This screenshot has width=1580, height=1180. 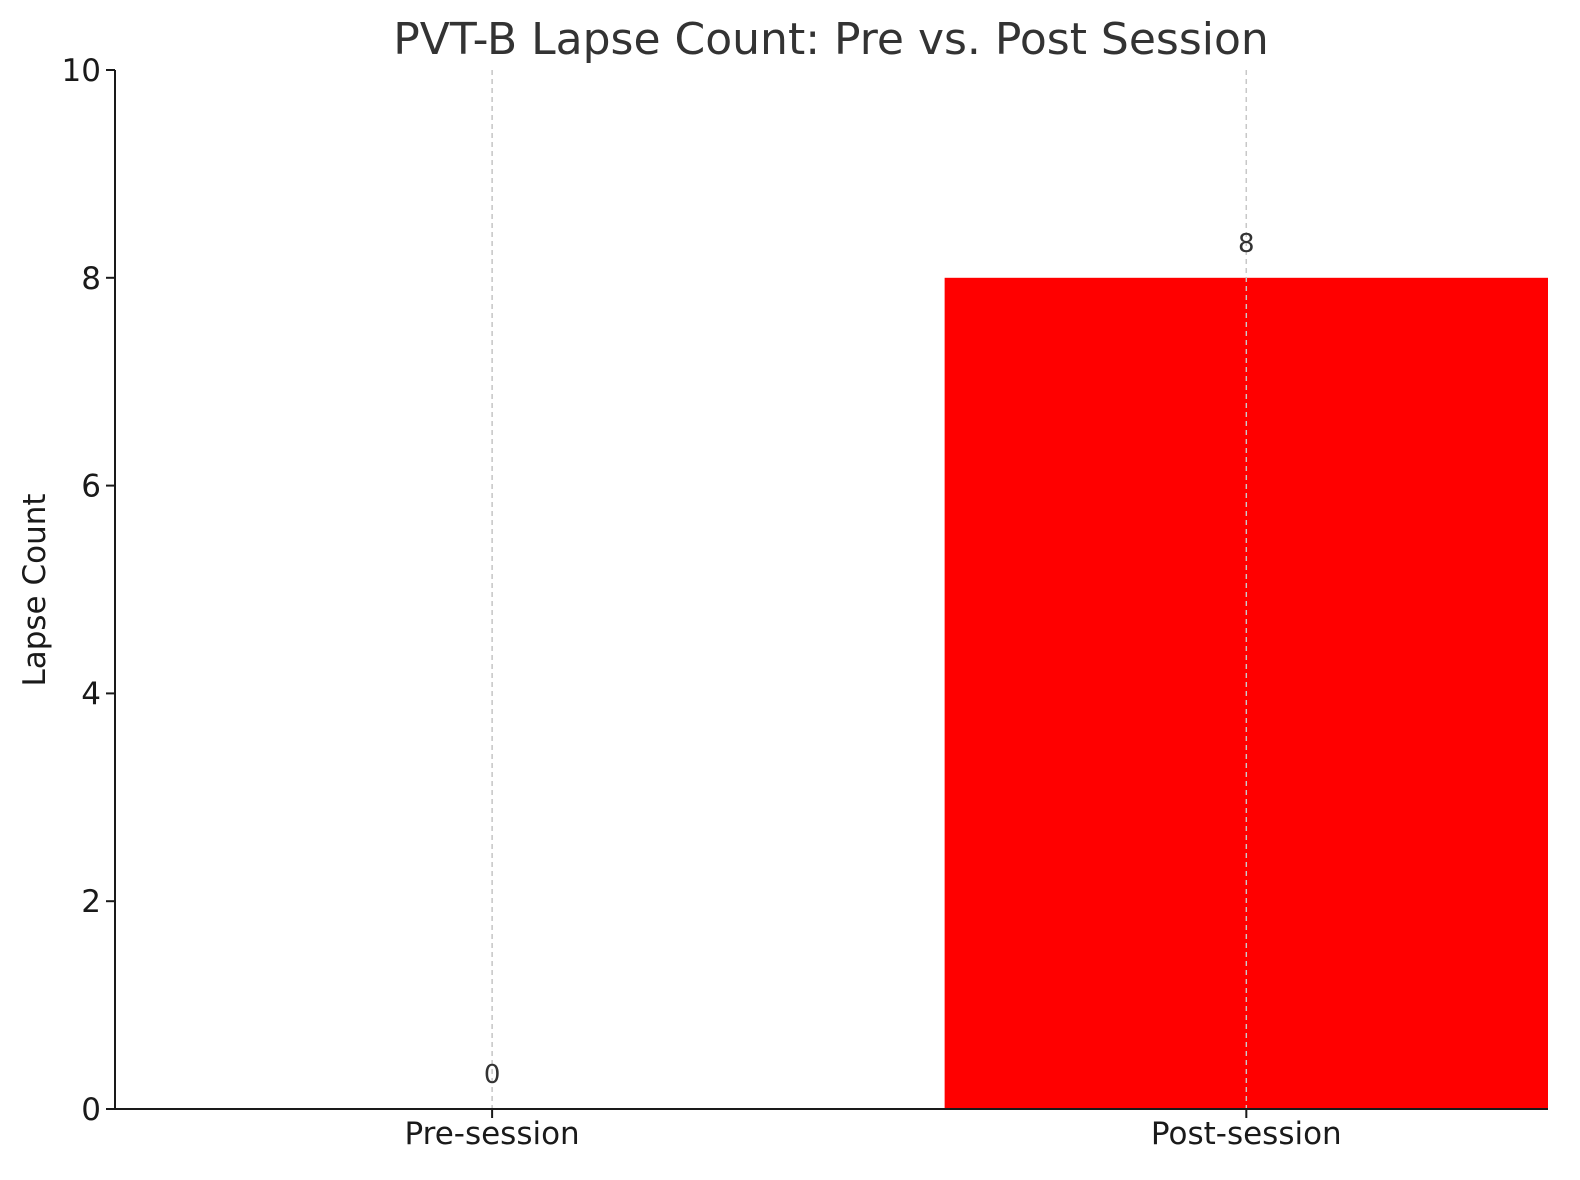 What do you see at coordinates (91, 487) in the screenshot?
I see `y-tick-label: 6` at bounding box center [91, 487].